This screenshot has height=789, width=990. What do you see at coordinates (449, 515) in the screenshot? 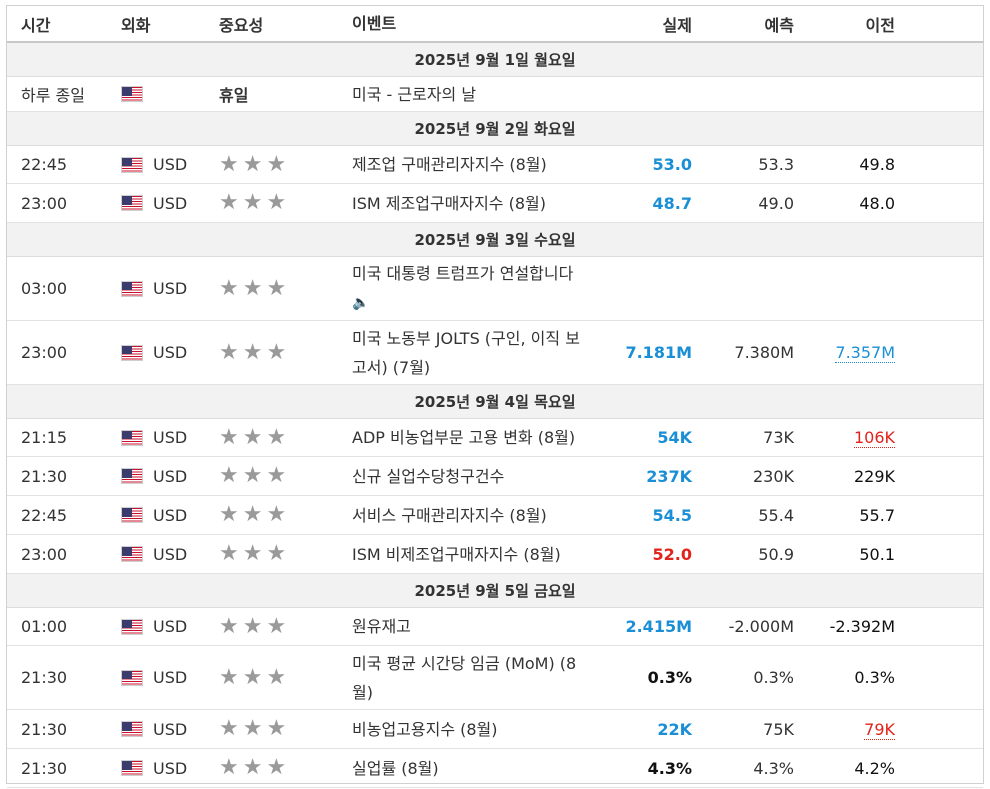
I see `event-name: 서비스 구매관리자지수 (8월)` at bounding box center [449, 515].